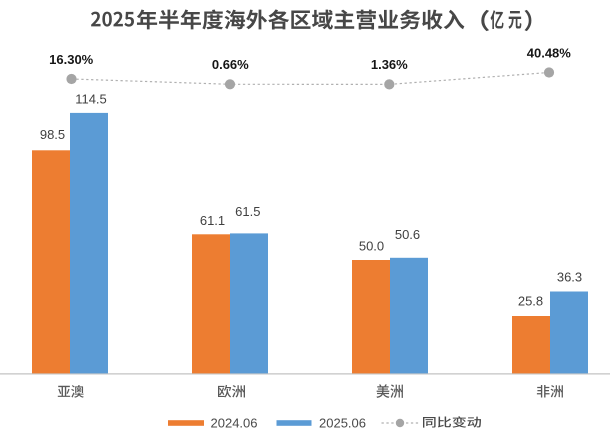 The image size is (614, 435). Describe the element at coordinates (212, 220) in the screenshot. I see `svg-text: 61.1` at that location.